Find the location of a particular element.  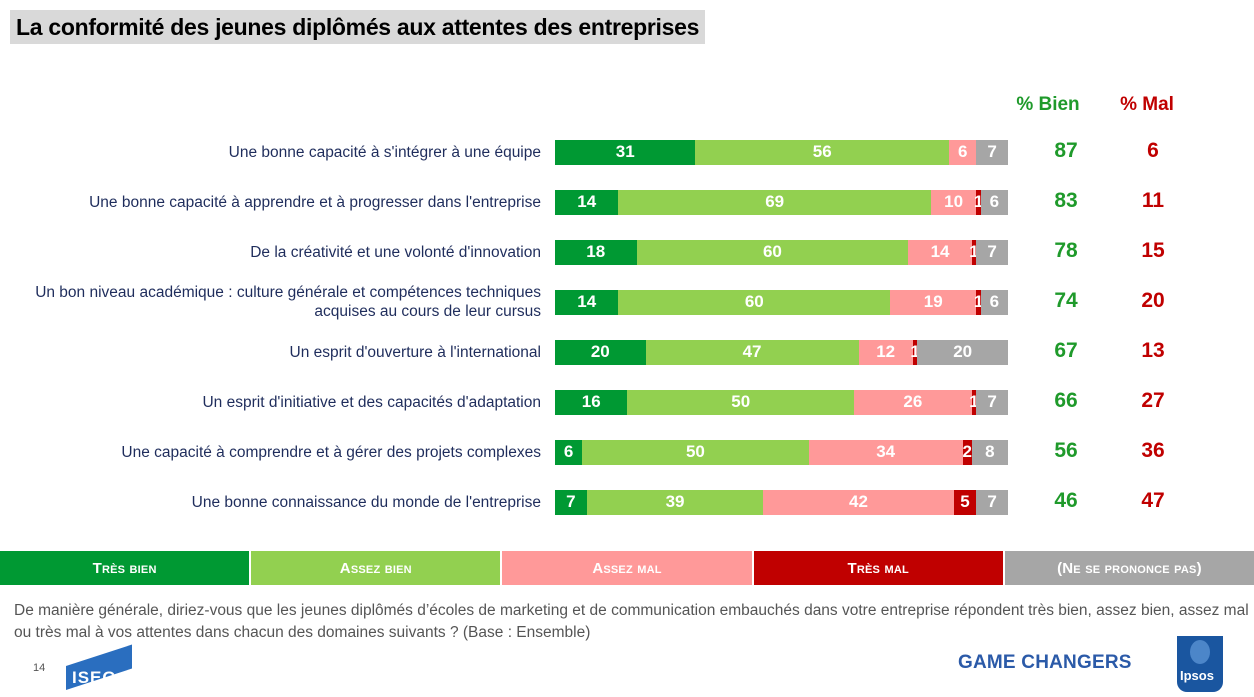

bar-segment: 26 is located at coordinates (912, 402).